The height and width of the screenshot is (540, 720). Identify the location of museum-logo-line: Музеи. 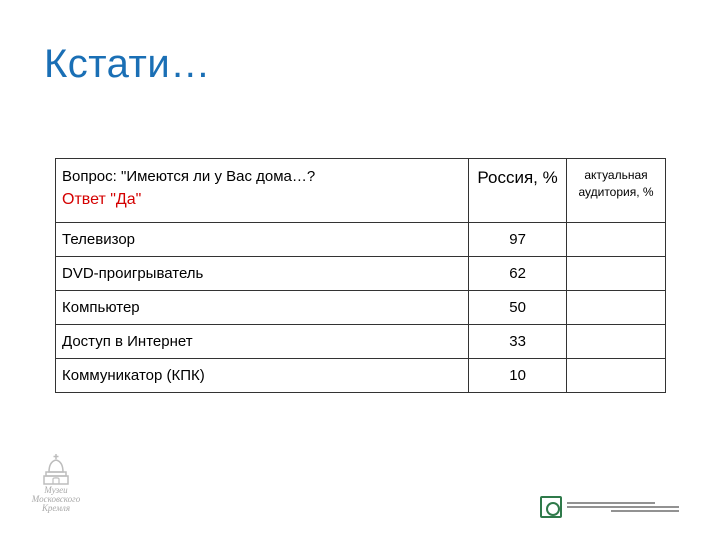
(56, 490).